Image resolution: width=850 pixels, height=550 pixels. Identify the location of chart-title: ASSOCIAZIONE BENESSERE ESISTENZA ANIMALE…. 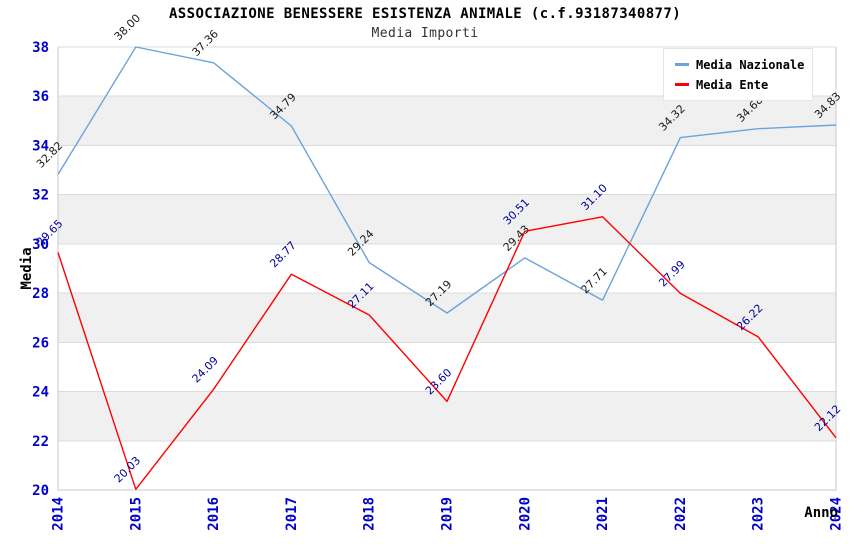
(425, 14).